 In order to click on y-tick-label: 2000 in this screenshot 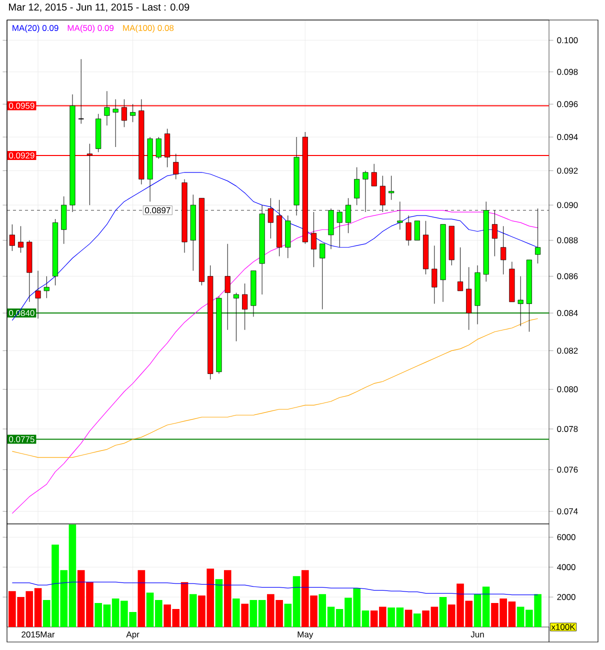, I will do `click(566, 597)`.